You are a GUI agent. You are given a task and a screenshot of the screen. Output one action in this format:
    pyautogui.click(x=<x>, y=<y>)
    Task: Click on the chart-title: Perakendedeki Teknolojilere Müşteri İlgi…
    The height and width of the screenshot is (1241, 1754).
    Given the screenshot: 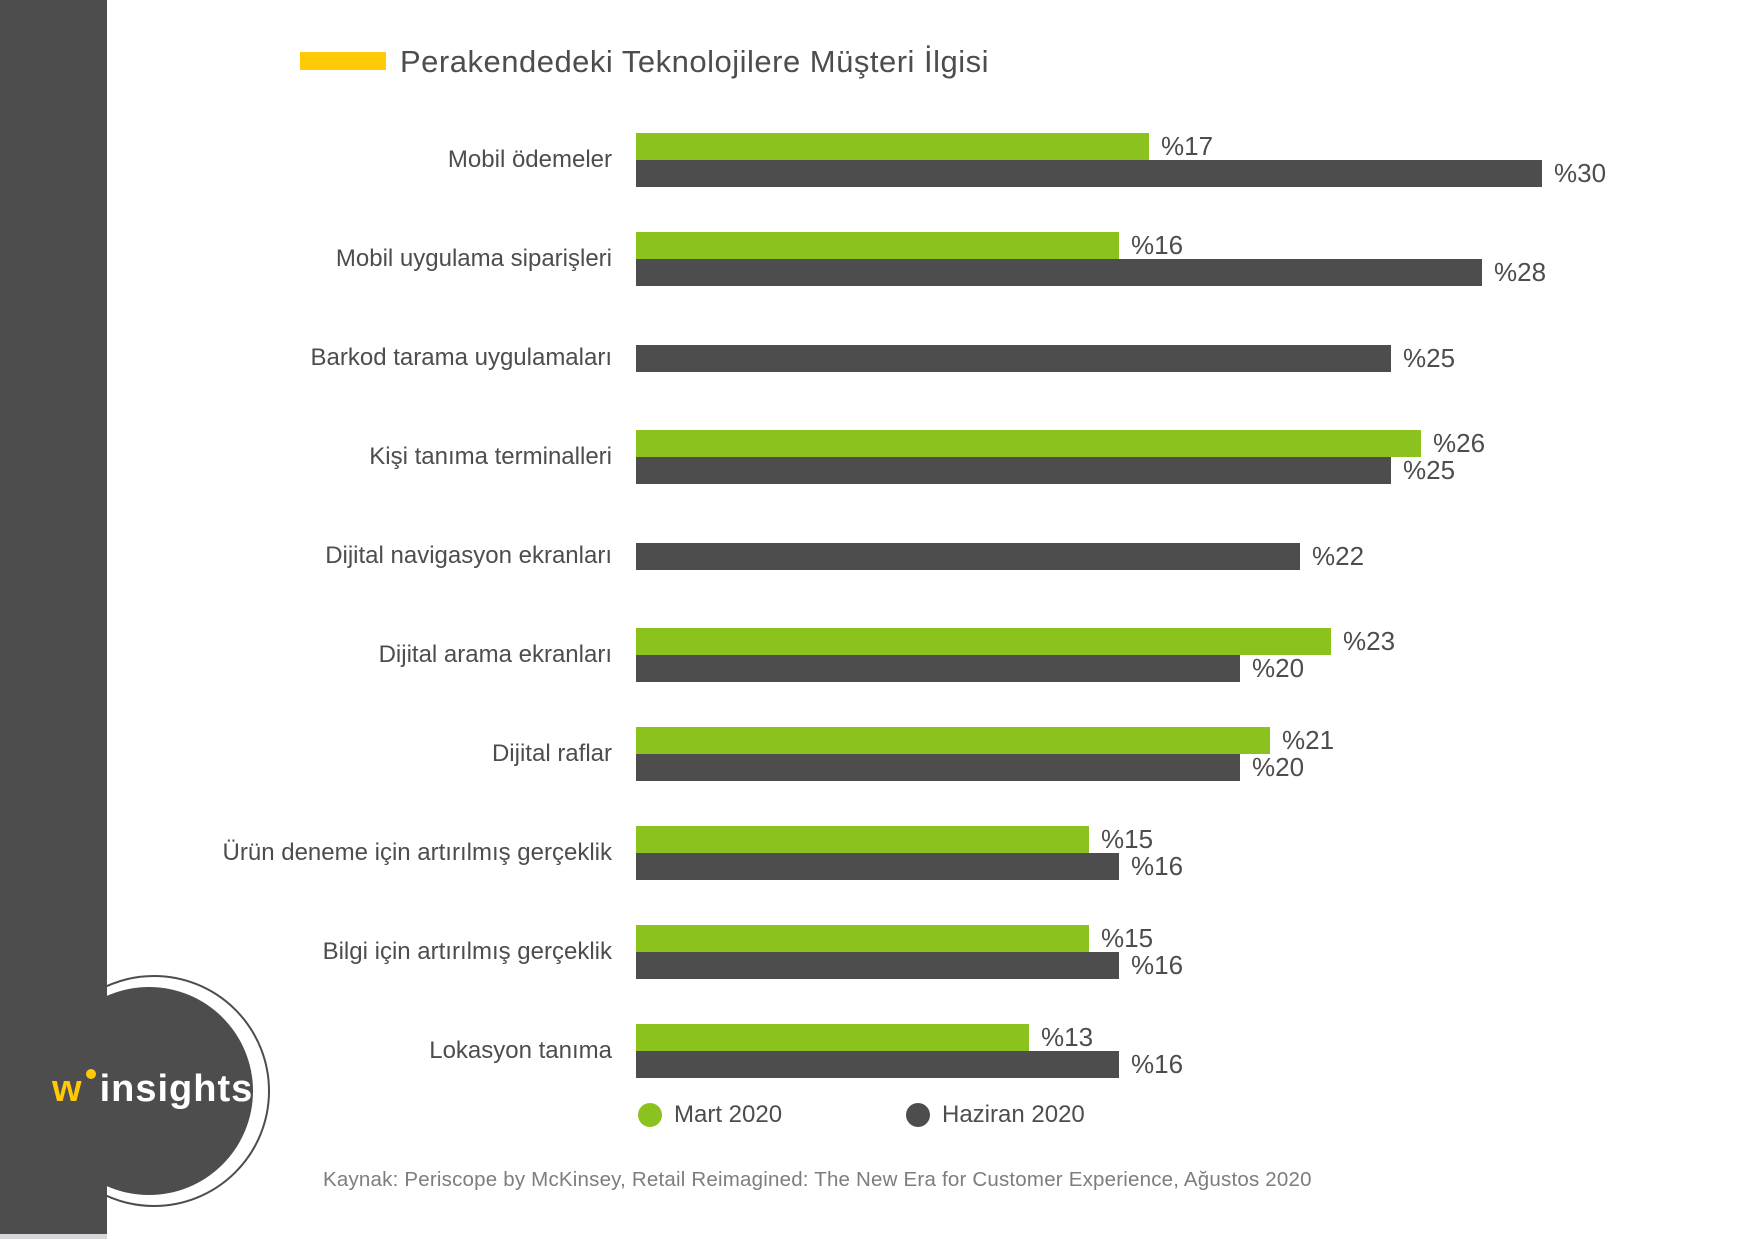 What is the action you would take?
    pyautogui.click(x=695, y=61)
    